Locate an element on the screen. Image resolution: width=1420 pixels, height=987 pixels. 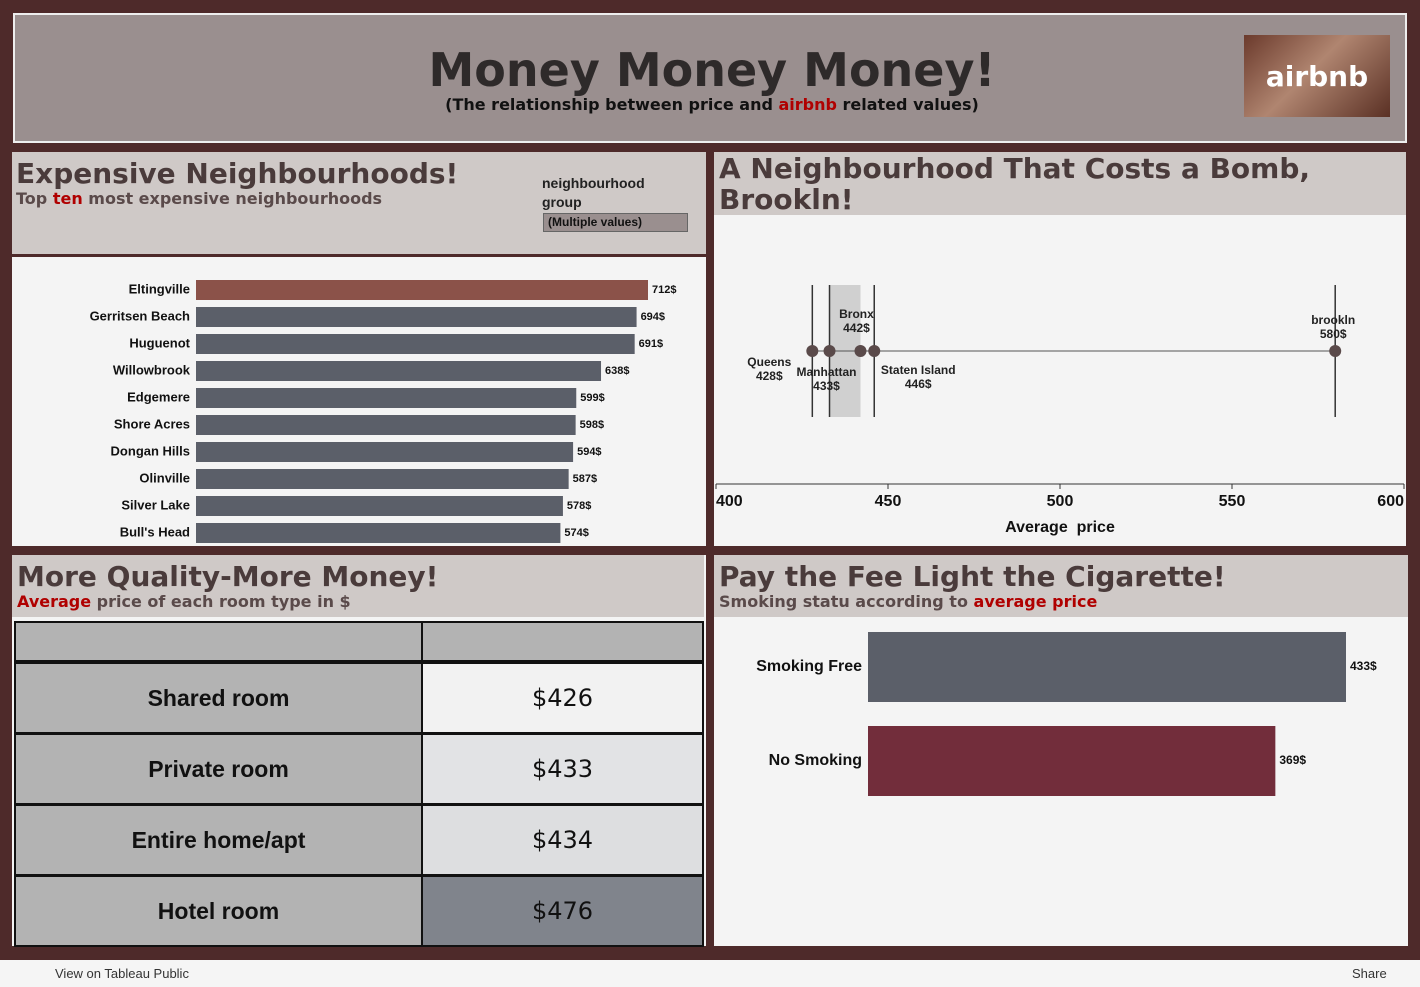
category-label: Edgemere is located at coordinates (158, 396).